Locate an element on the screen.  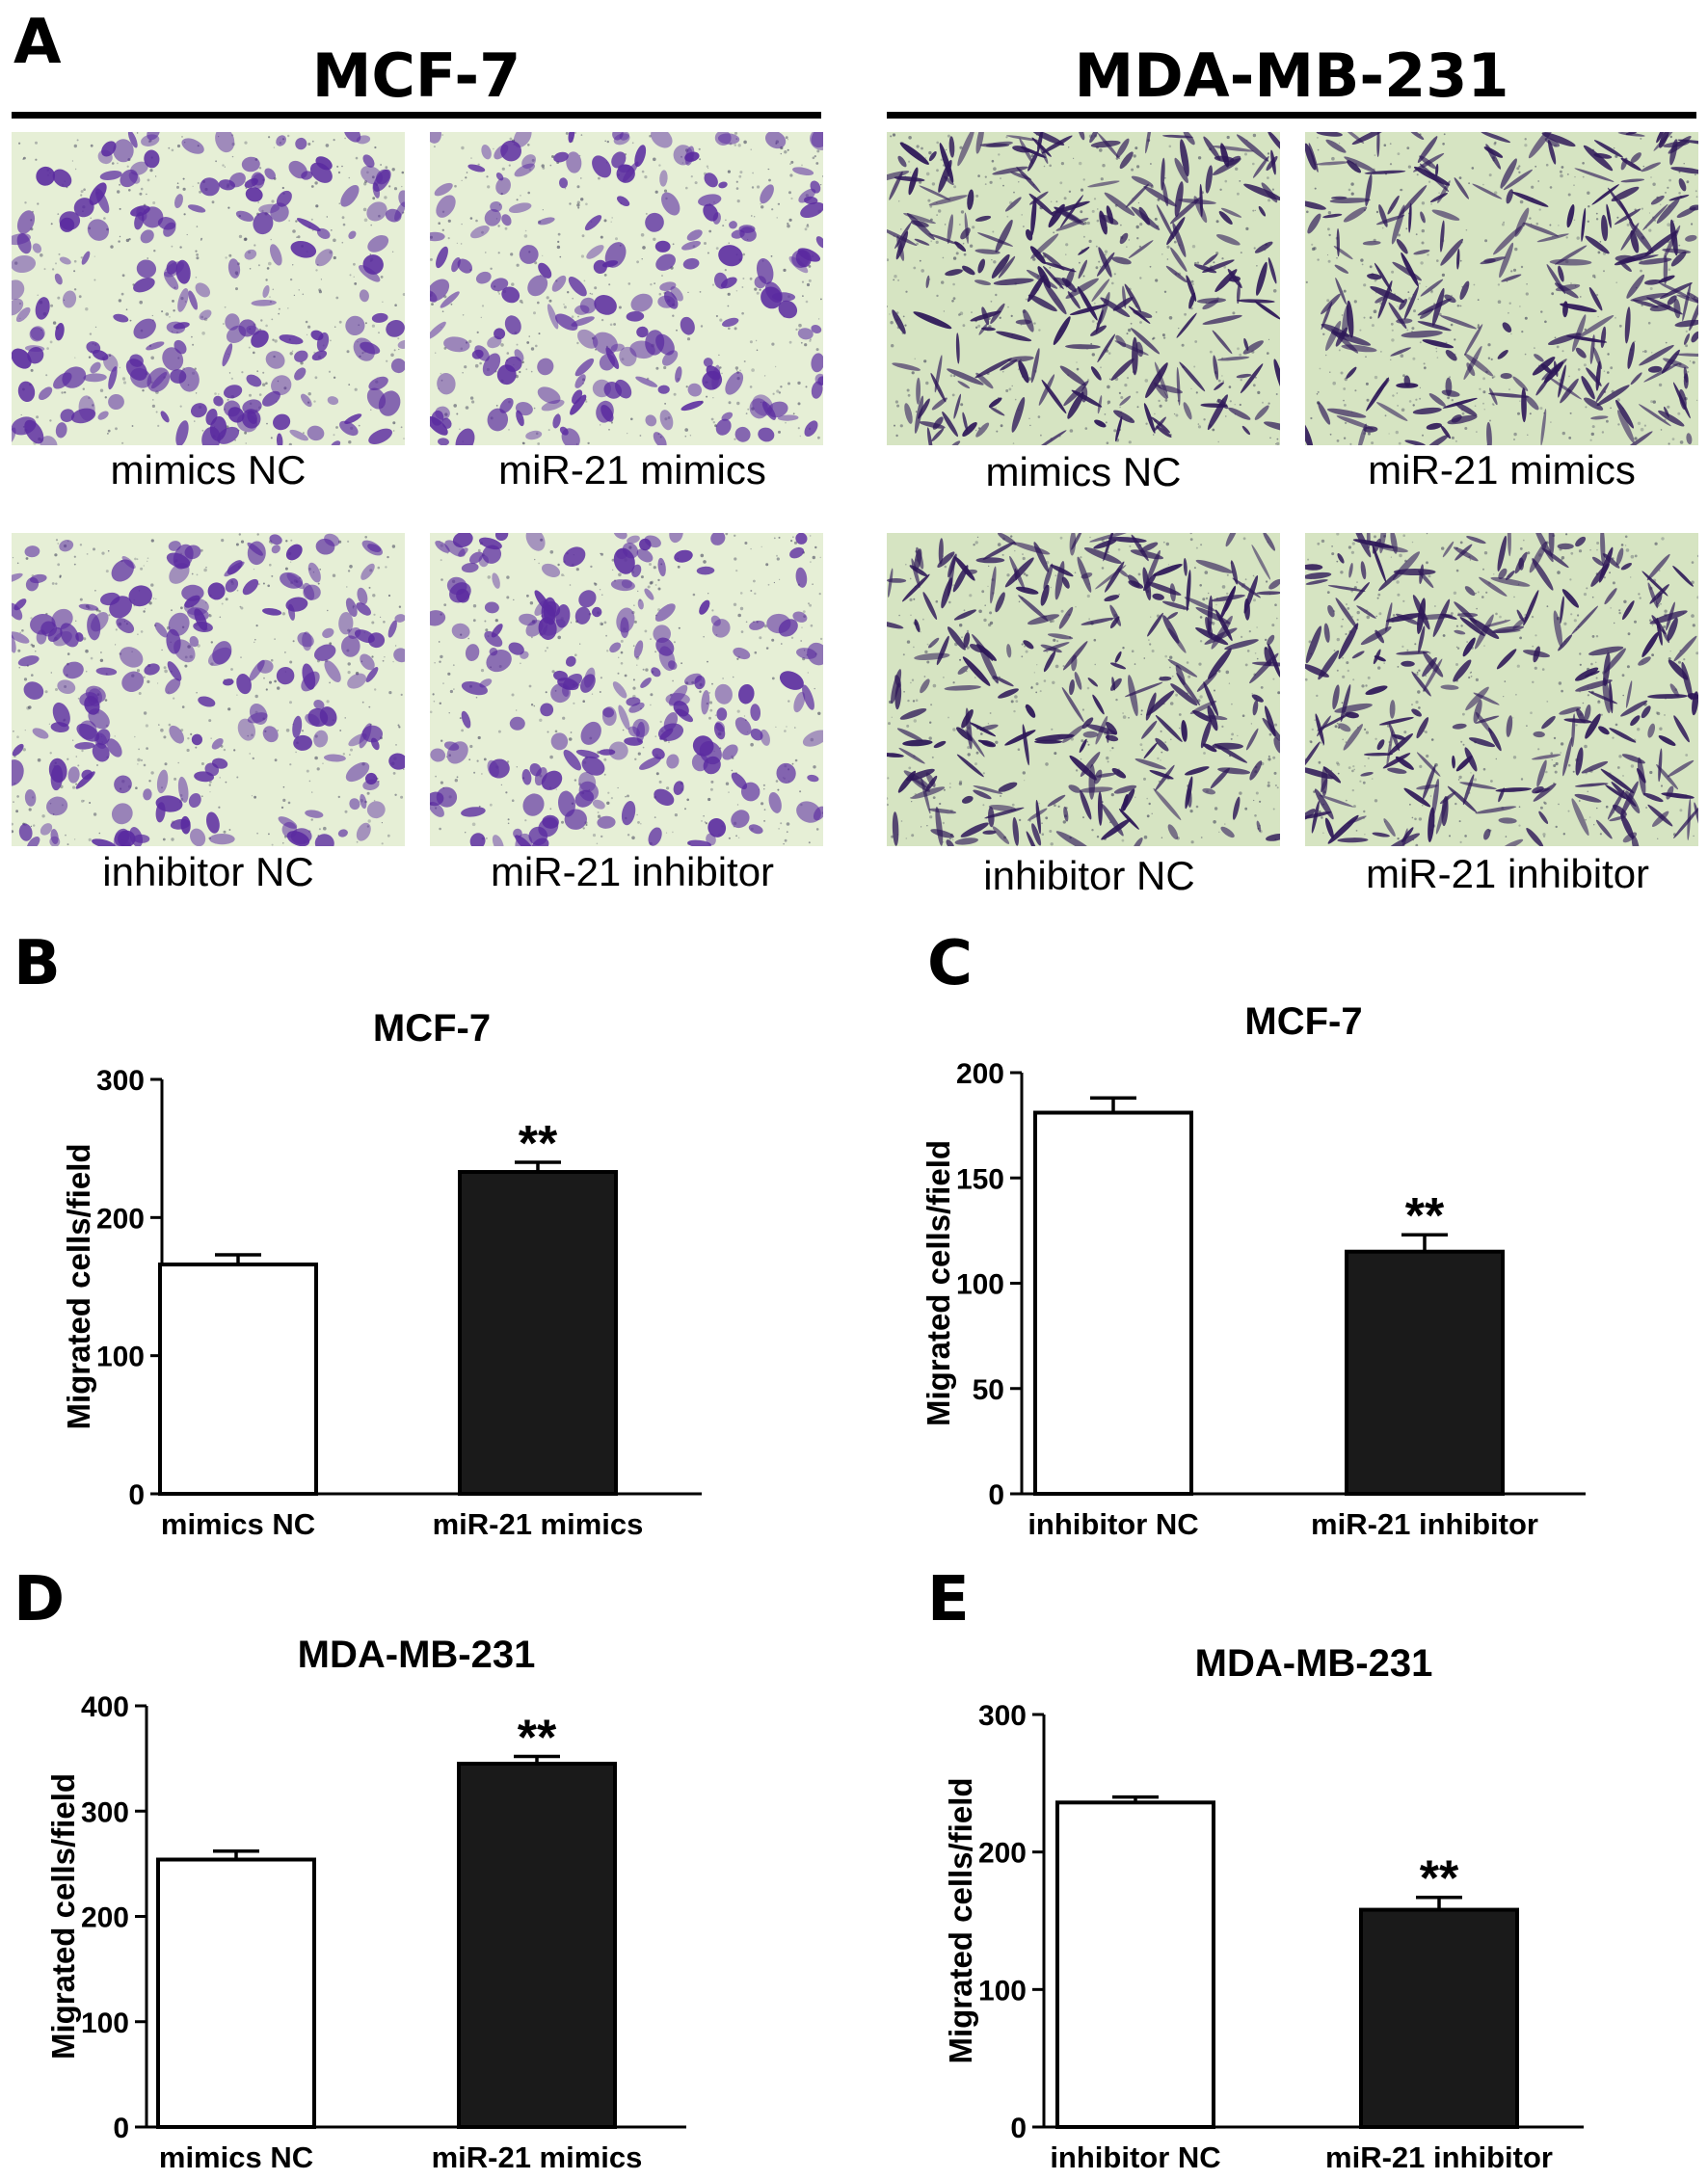
label-mcf7-mir21-inhibitor: miR-21 inhibitor is located at coordinates (632, 871).